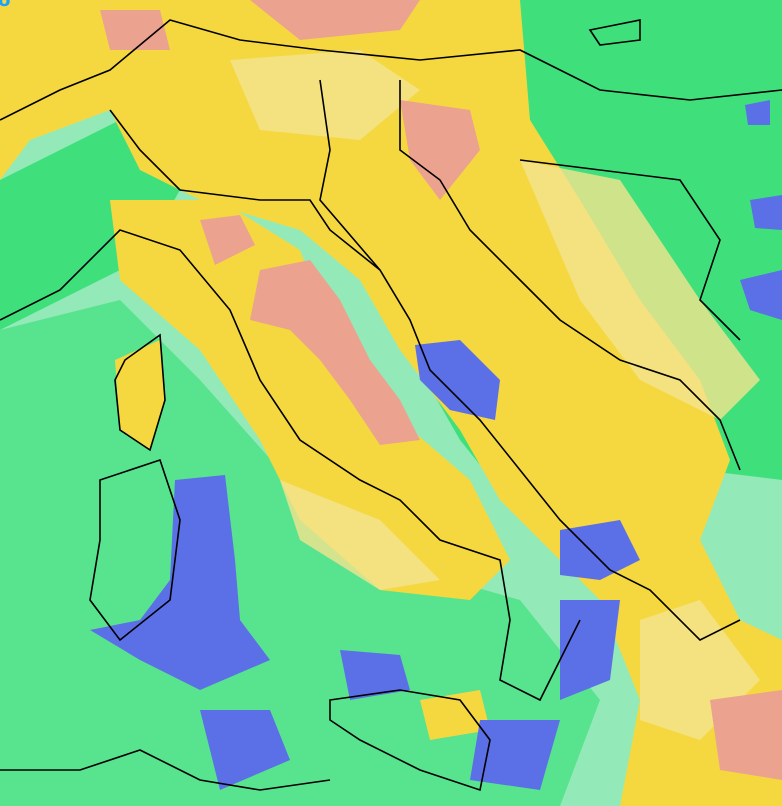  What do you see at coordinates (5, 5) in the screenshot?
I see `corner-label: ao` at bounding box center [5, 5].